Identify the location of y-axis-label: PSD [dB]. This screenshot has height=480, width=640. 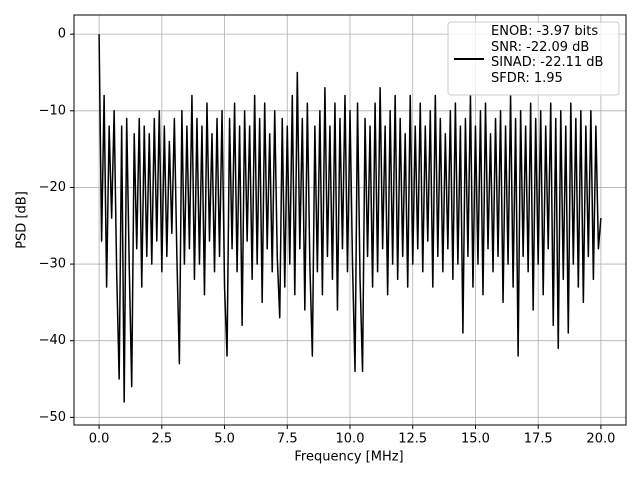
(22, 220).